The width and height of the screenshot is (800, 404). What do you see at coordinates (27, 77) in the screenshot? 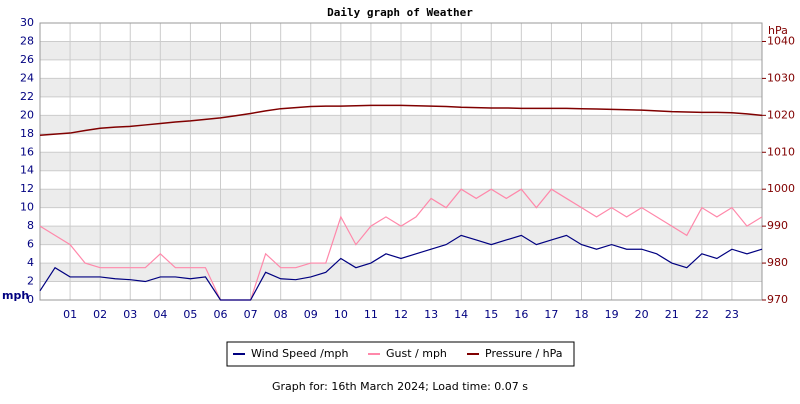
I see `y-tick-label: 24` at bounding box center [27, 77].